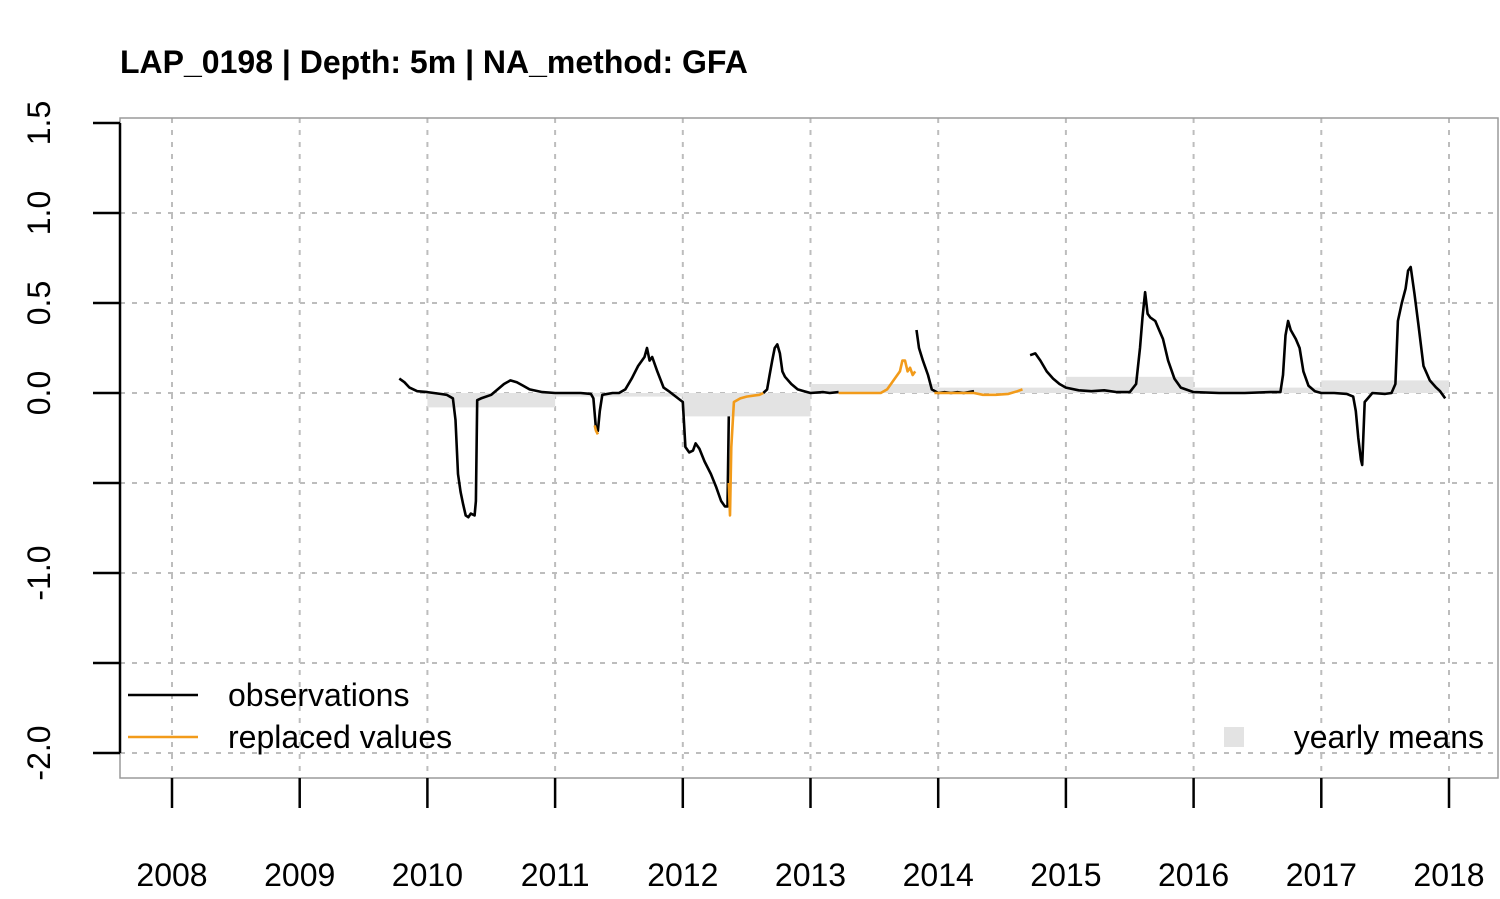  What do you see at coordinates (340, 737) in the screenshot?
I see `legend-replaced-label: replaced values` at bounding box center [340, 737].